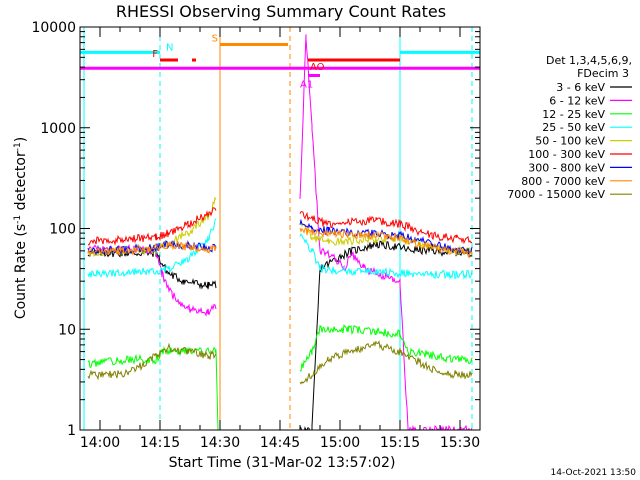 Image resolution: width=640 pixels, height=480 pixels. Describe the element at coordinates (594, 473) in the screenshot. I see `timestamp: 14-Oct-2021 13:50` at that location.